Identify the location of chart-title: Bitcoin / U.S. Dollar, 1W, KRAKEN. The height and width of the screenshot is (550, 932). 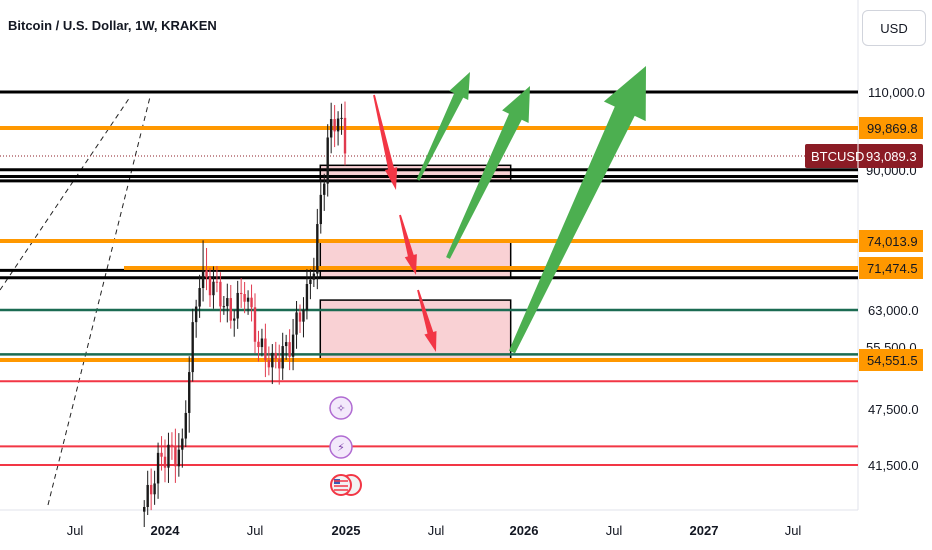
(112, 25).